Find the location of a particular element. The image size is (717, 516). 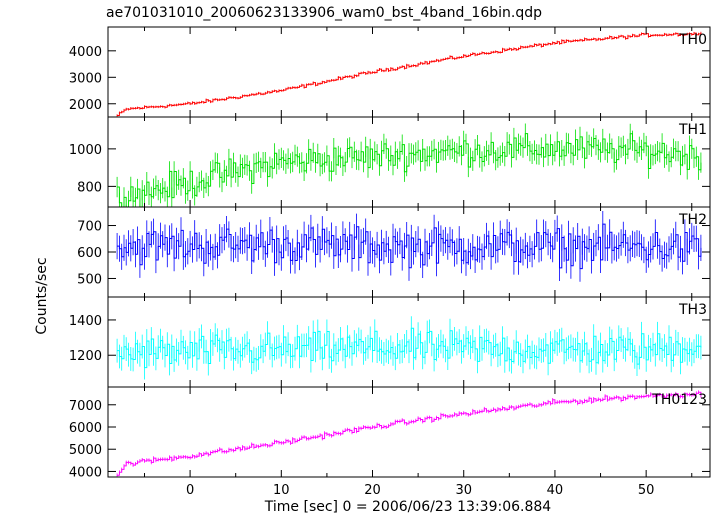

series-line-th0 is located at coordinates (409, 74).